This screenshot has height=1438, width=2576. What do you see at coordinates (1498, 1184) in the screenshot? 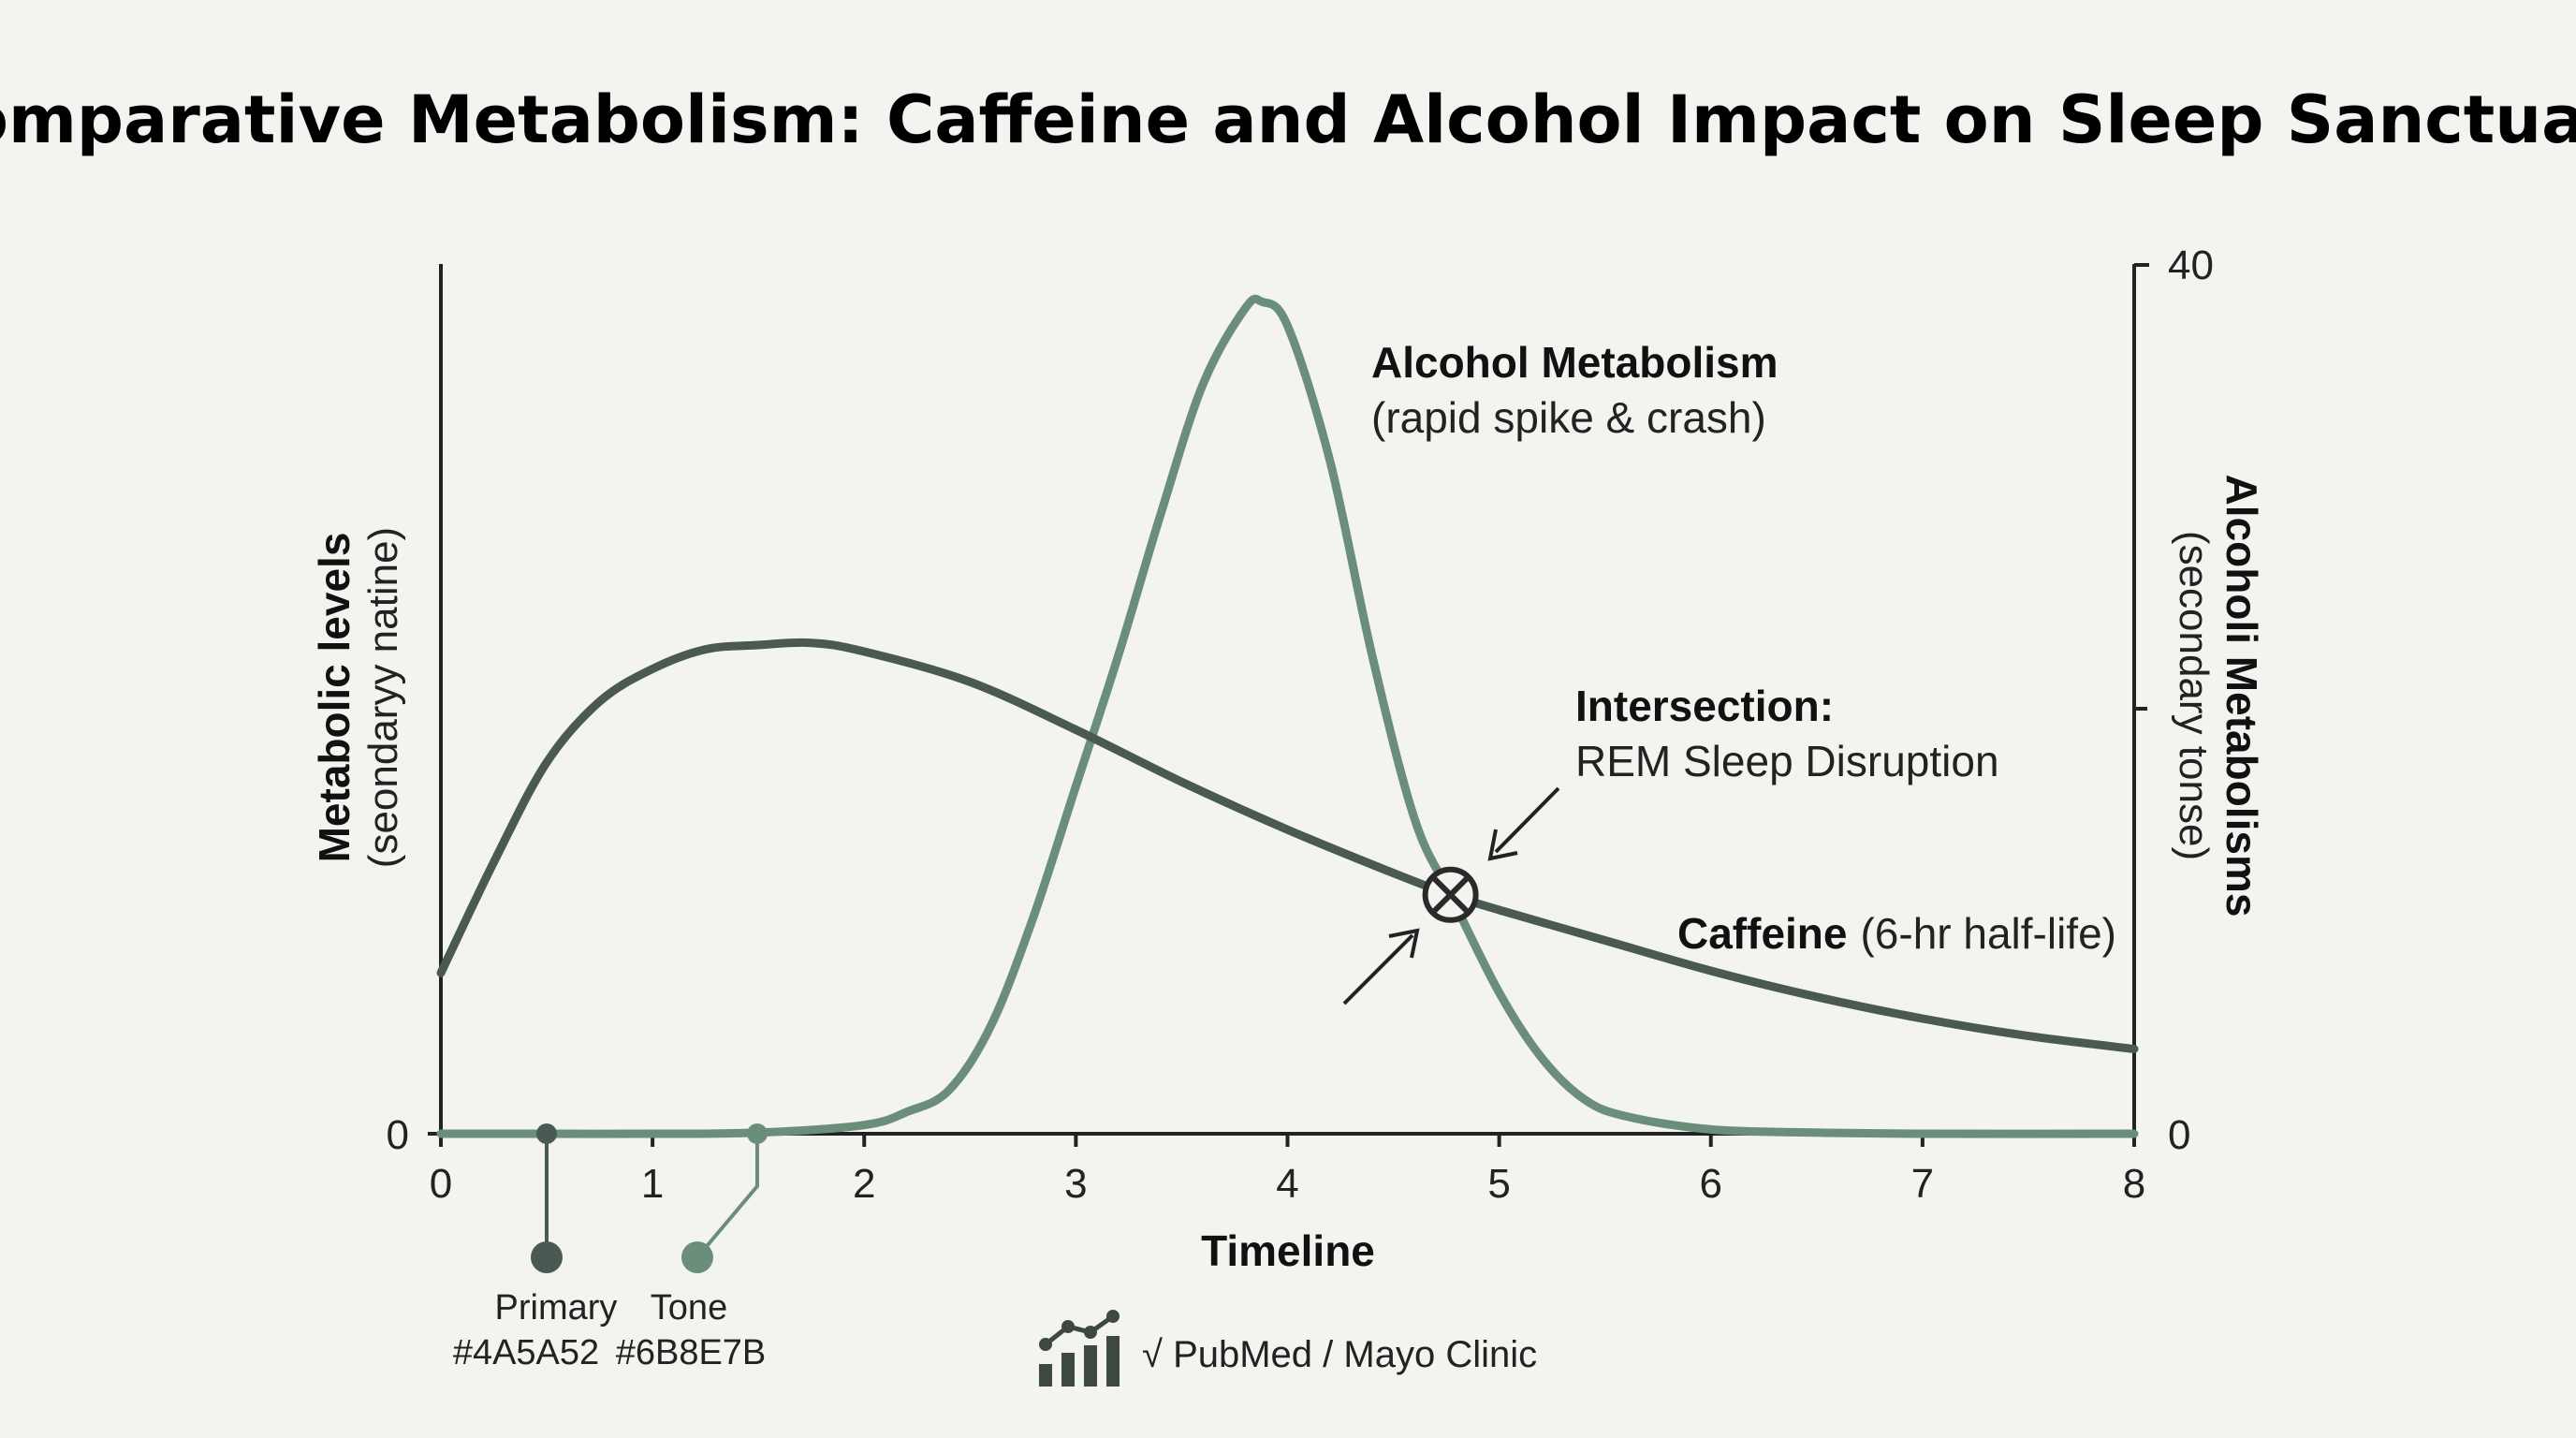
I see `x-tick-label-5: 5` at bounding box center [1498, 1184].